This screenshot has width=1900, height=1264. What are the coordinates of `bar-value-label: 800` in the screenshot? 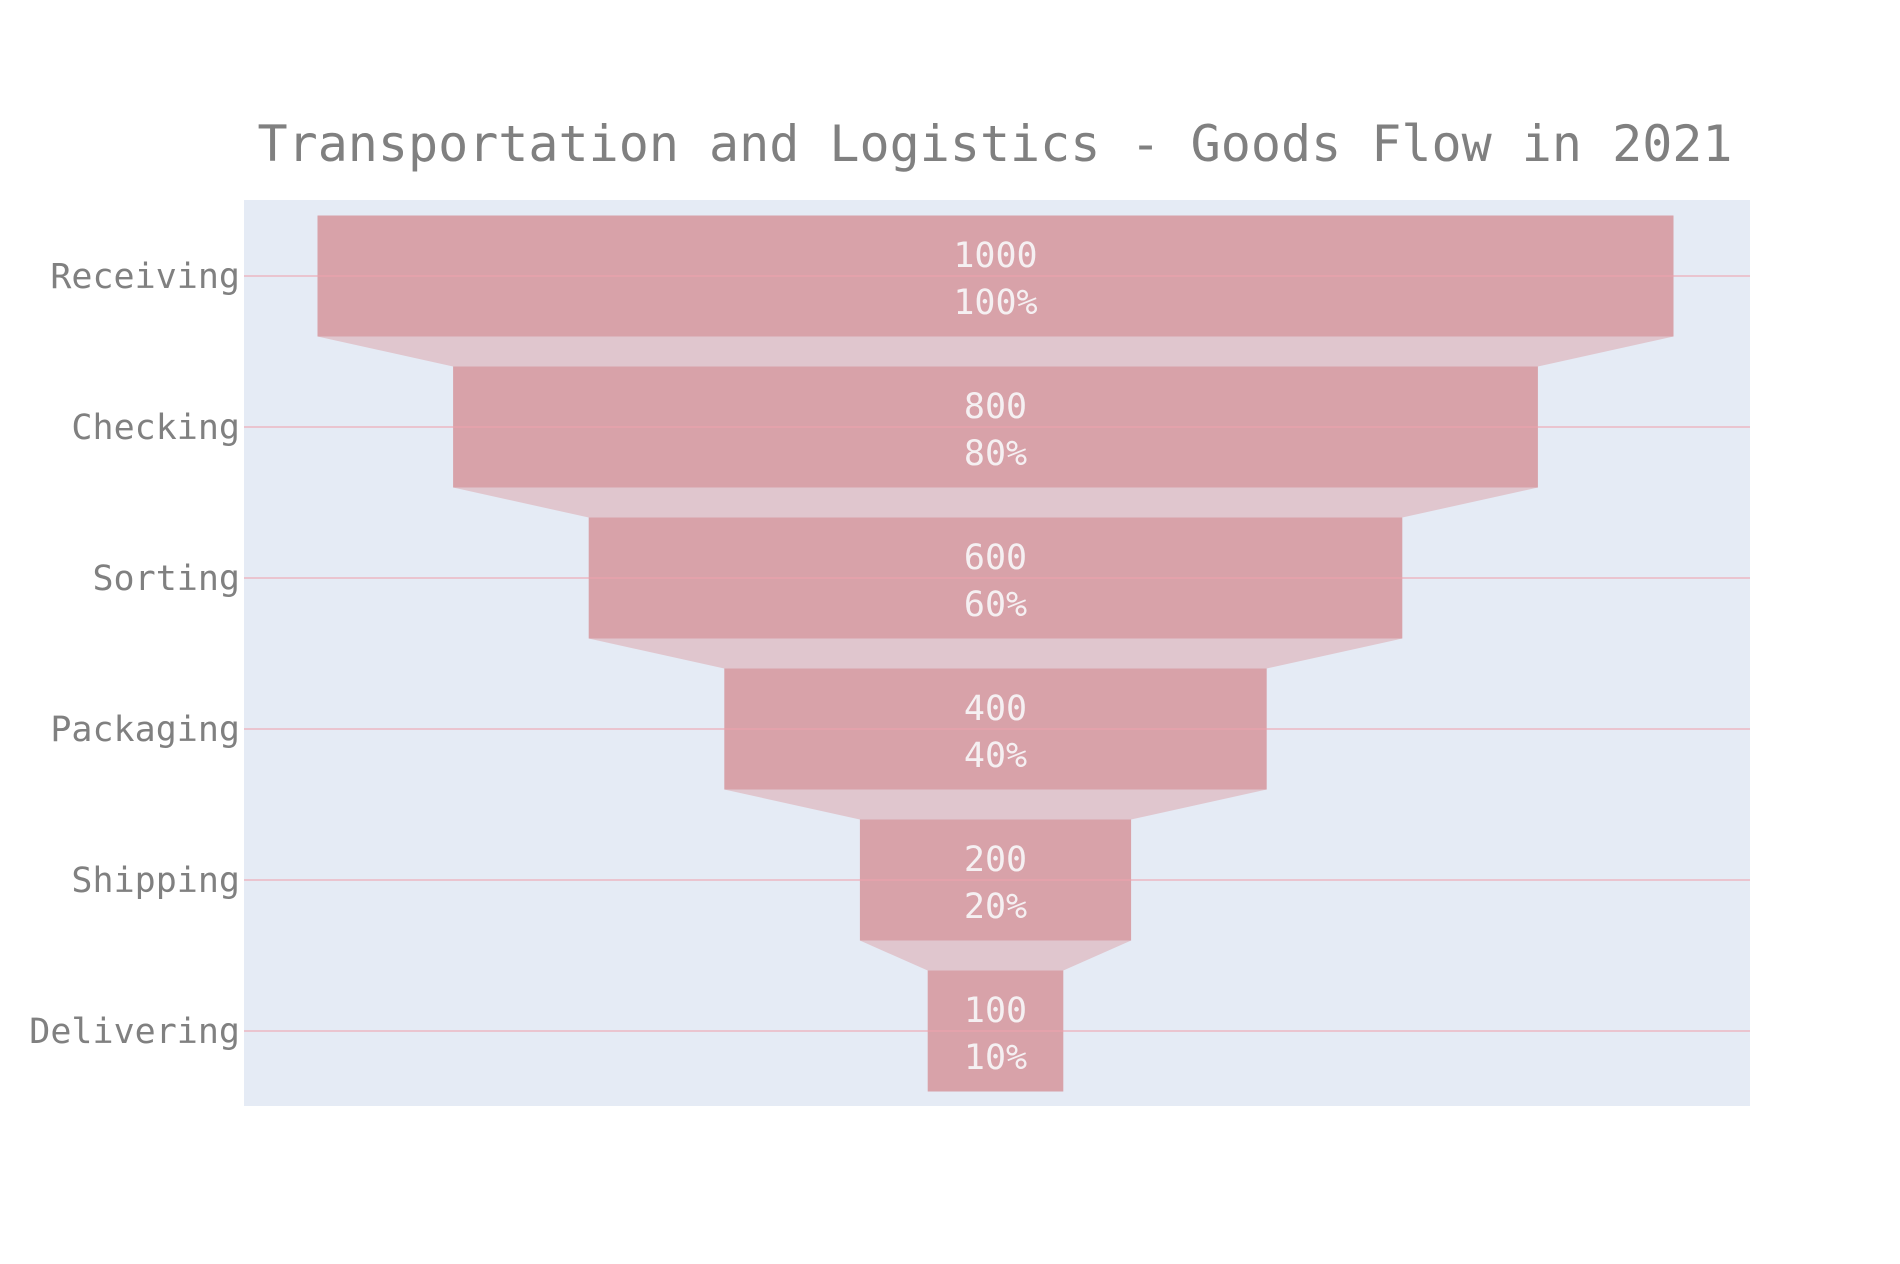 It's located at (995, 407).